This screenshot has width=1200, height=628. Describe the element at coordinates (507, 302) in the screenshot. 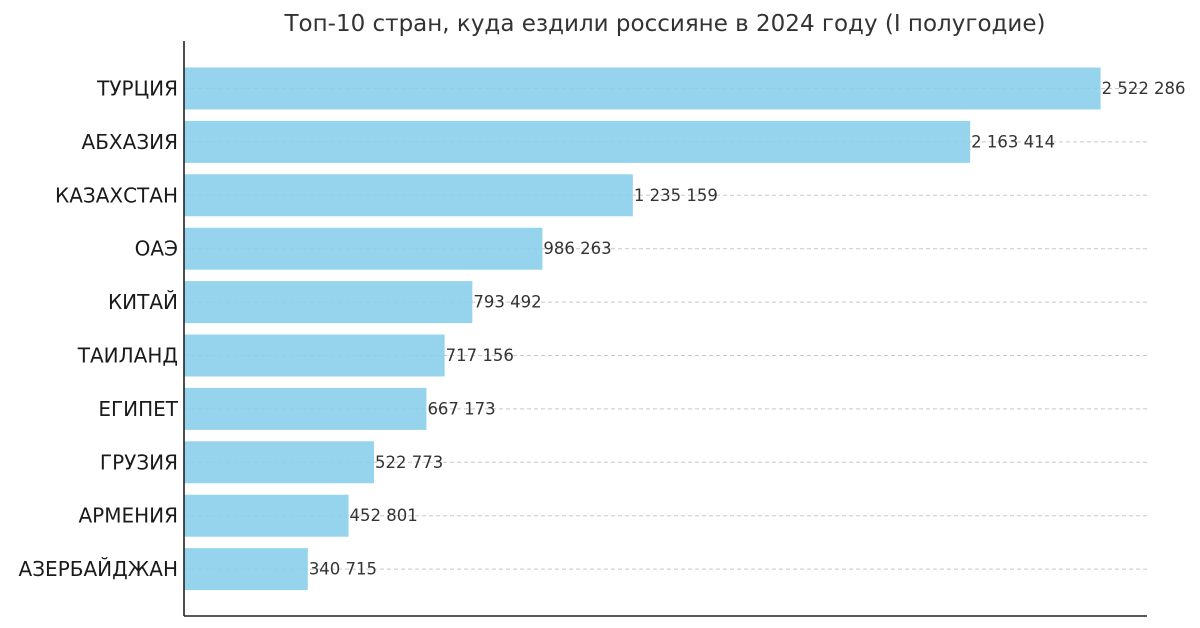

I see `value-label: 793 492` at that location.